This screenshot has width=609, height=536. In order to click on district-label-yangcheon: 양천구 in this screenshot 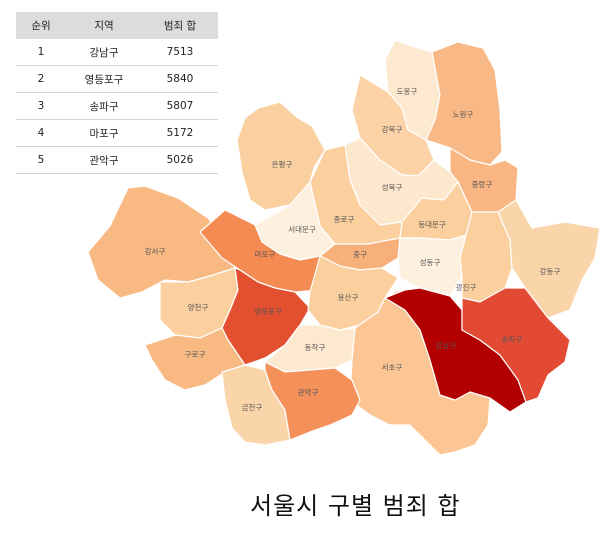, I will do `click(198, 307)`.